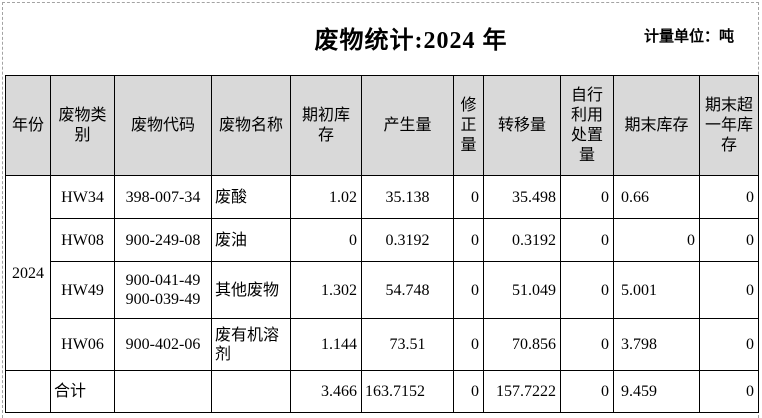  What do you see at coordinates (326, 344) in the screenshot?
I see `cell-opening-stock: 1.144` at bounding box center [326, 344].